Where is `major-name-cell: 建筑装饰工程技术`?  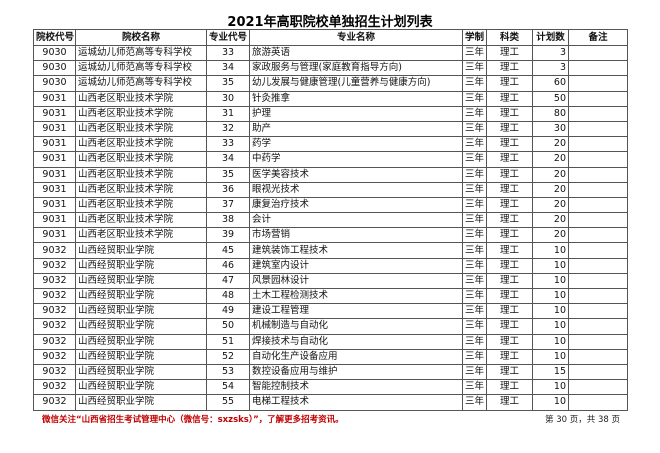
major-name-cell: 建筑装饰工程技术 is located at coordinates (356, 250).